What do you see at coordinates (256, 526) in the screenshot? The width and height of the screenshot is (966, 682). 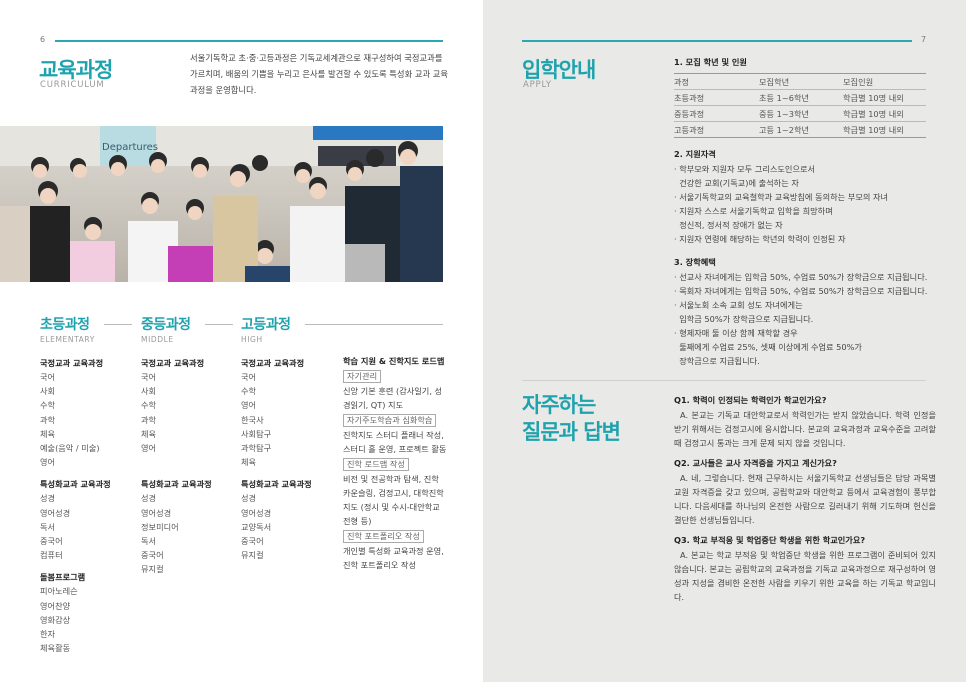 I see `subject-item: 교양독서` at bounding box center [256, 526].